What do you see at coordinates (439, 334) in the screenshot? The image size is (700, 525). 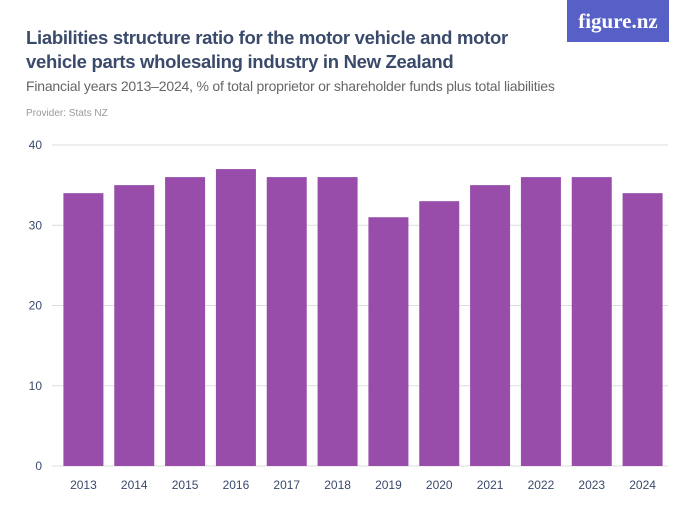 I see `bar-2020` at bounding box center [439, 334].